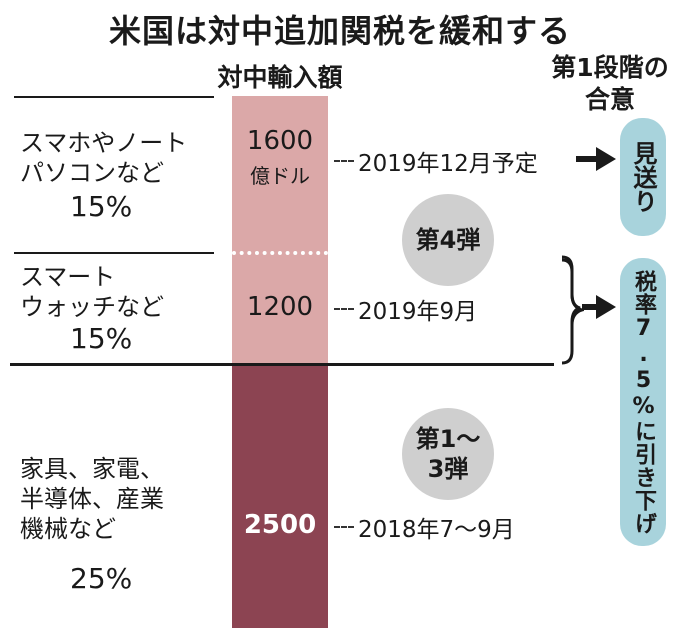 The image size is (680, 628). What do you see at coordinates (448, 439) in the screenshot?
I see `tranche-1-3-label-line: 第1〜` at bounding box center [448, 439].